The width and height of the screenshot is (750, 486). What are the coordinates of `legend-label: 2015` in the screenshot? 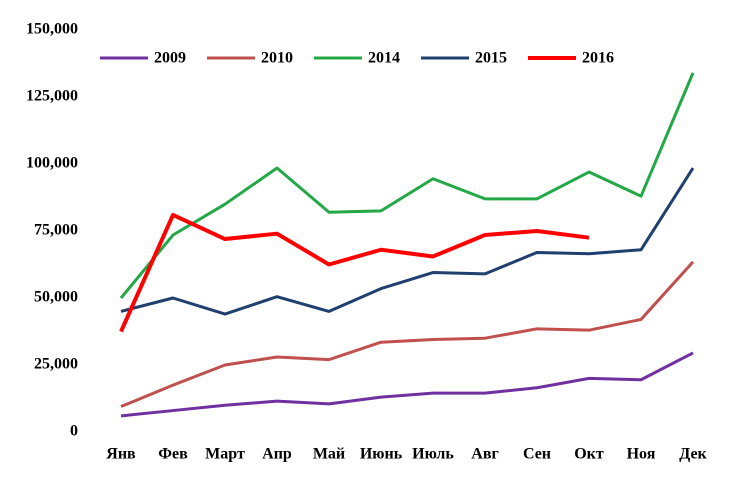 It's located at (491, 58).